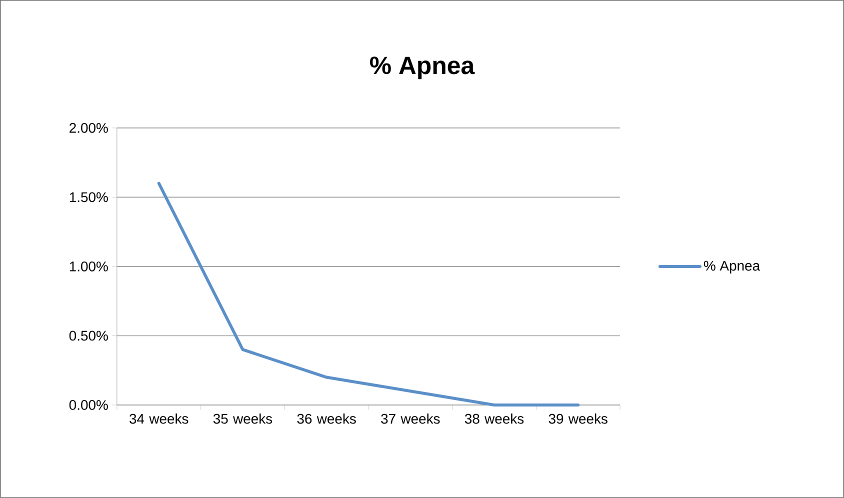 This screenshot has width=844, height=498. What do you see at coordinates (89, 197) in the screenshot?
I see `y-tick-label: 1.50%` at bounding box center [89, 197].